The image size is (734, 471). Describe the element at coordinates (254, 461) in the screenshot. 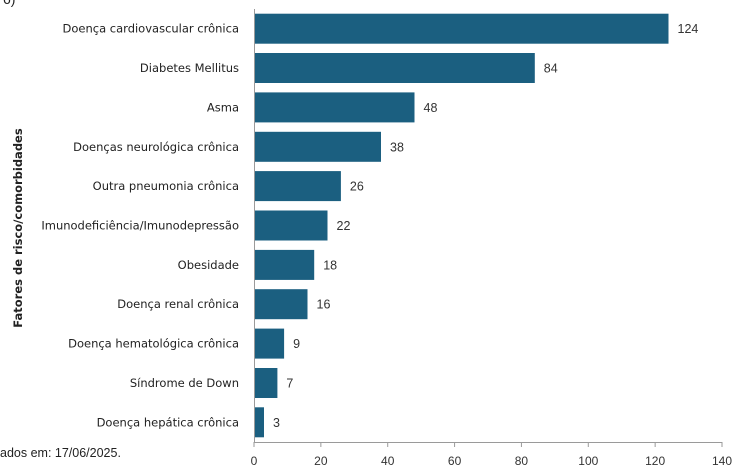

I see `x-tick-label: 0` at that location.